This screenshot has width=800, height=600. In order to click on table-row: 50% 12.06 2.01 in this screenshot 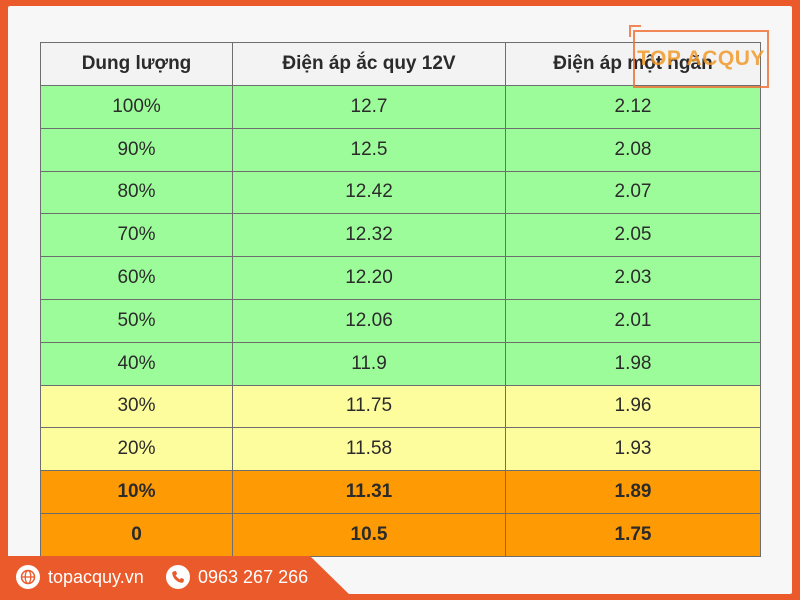, I will do `click(400, 320)`.